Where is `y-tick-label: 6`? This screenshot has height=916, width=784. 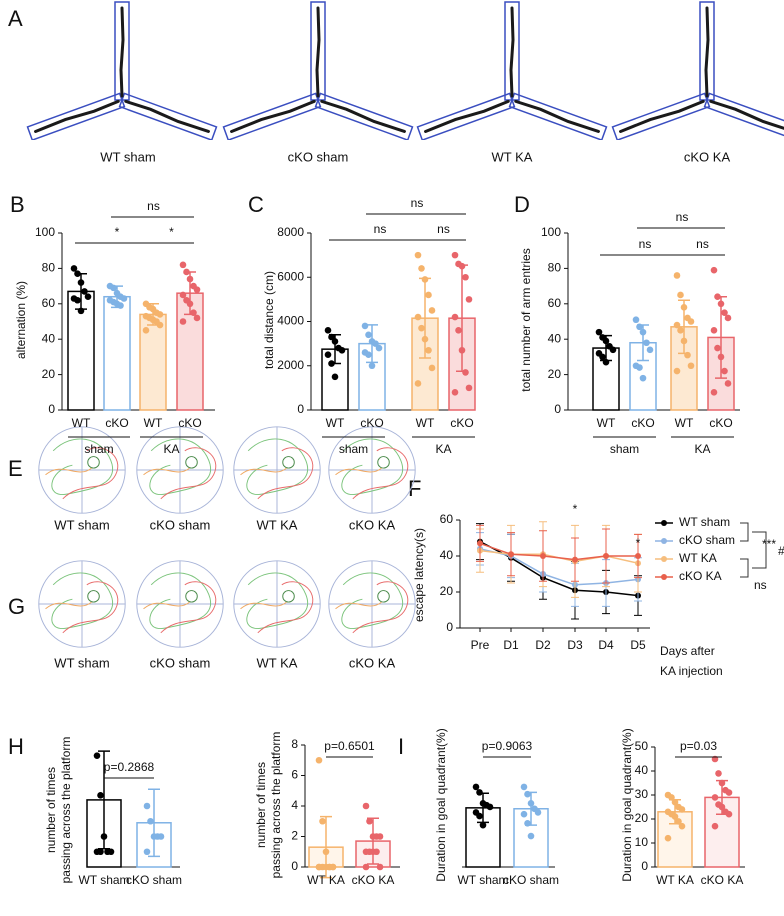
y-tick-label: 6 is located at coordinates (294, 775).